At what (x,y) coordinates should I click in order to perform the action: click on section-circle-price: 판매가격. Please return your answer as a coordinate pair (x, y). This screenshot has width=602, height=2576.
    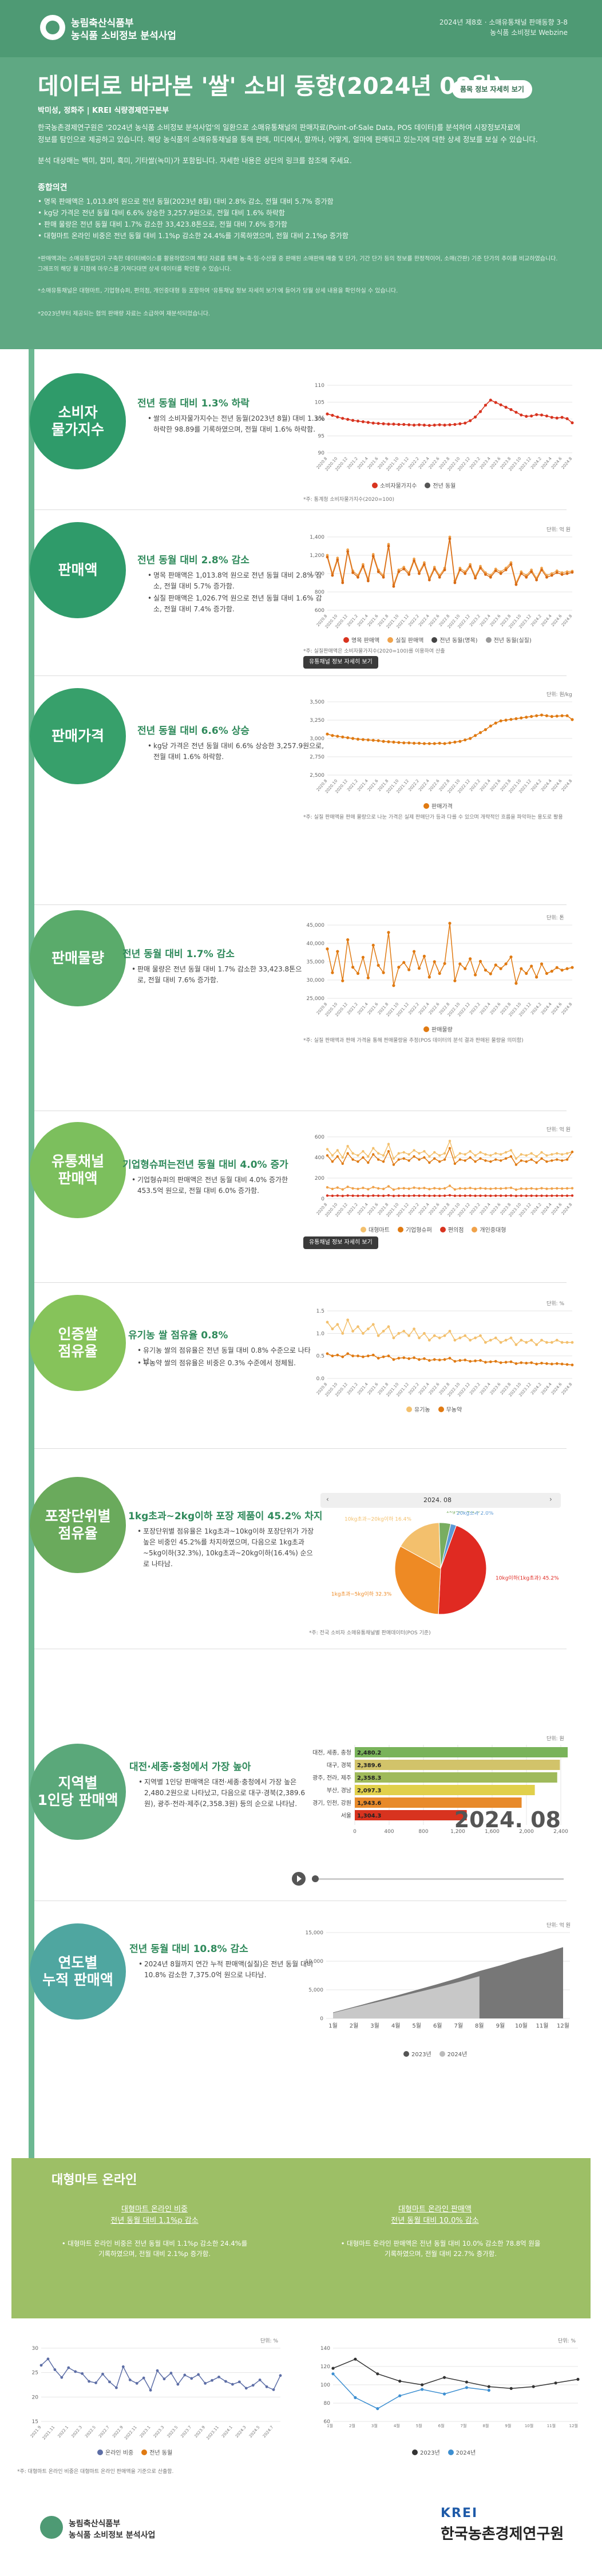
    Looking at the image, I should click on (78, 736).